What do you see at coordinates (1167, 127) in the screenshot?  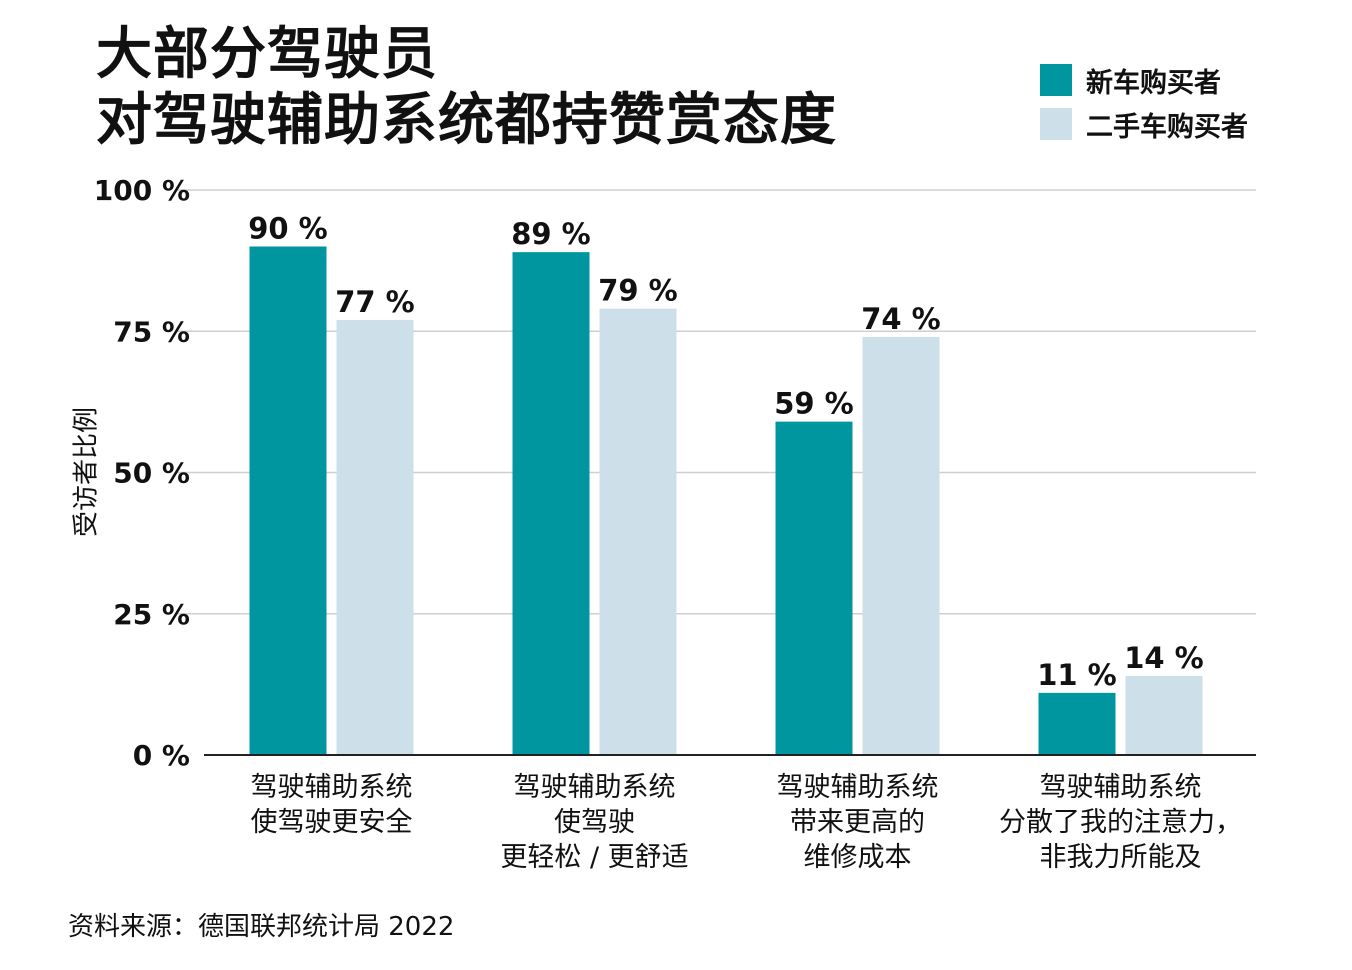 I see `legend-label-used: 二手车购买者` at bounding box center [1167, 127].